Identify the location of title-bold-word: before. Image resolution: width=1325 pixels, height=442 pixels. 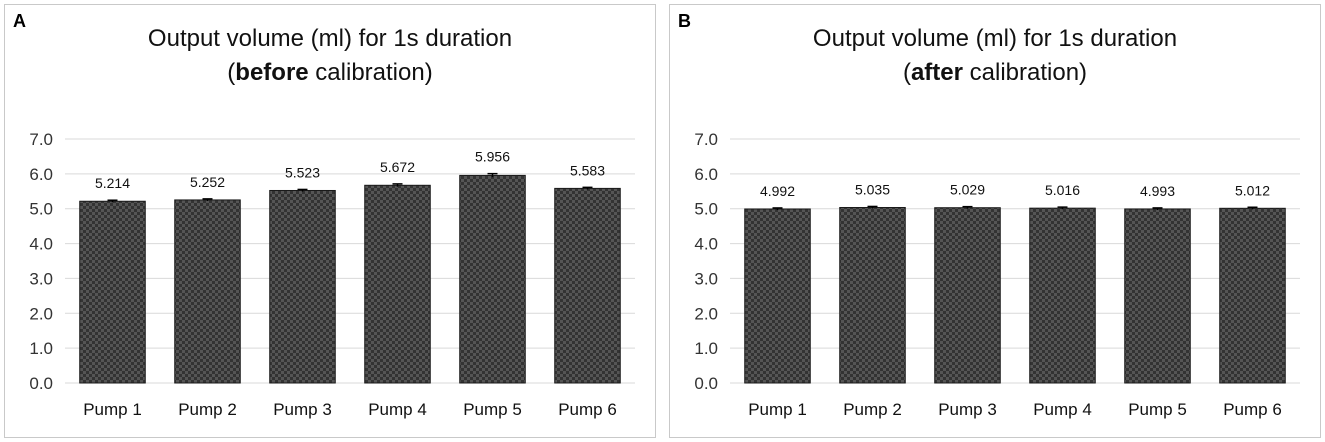
(272, 72).